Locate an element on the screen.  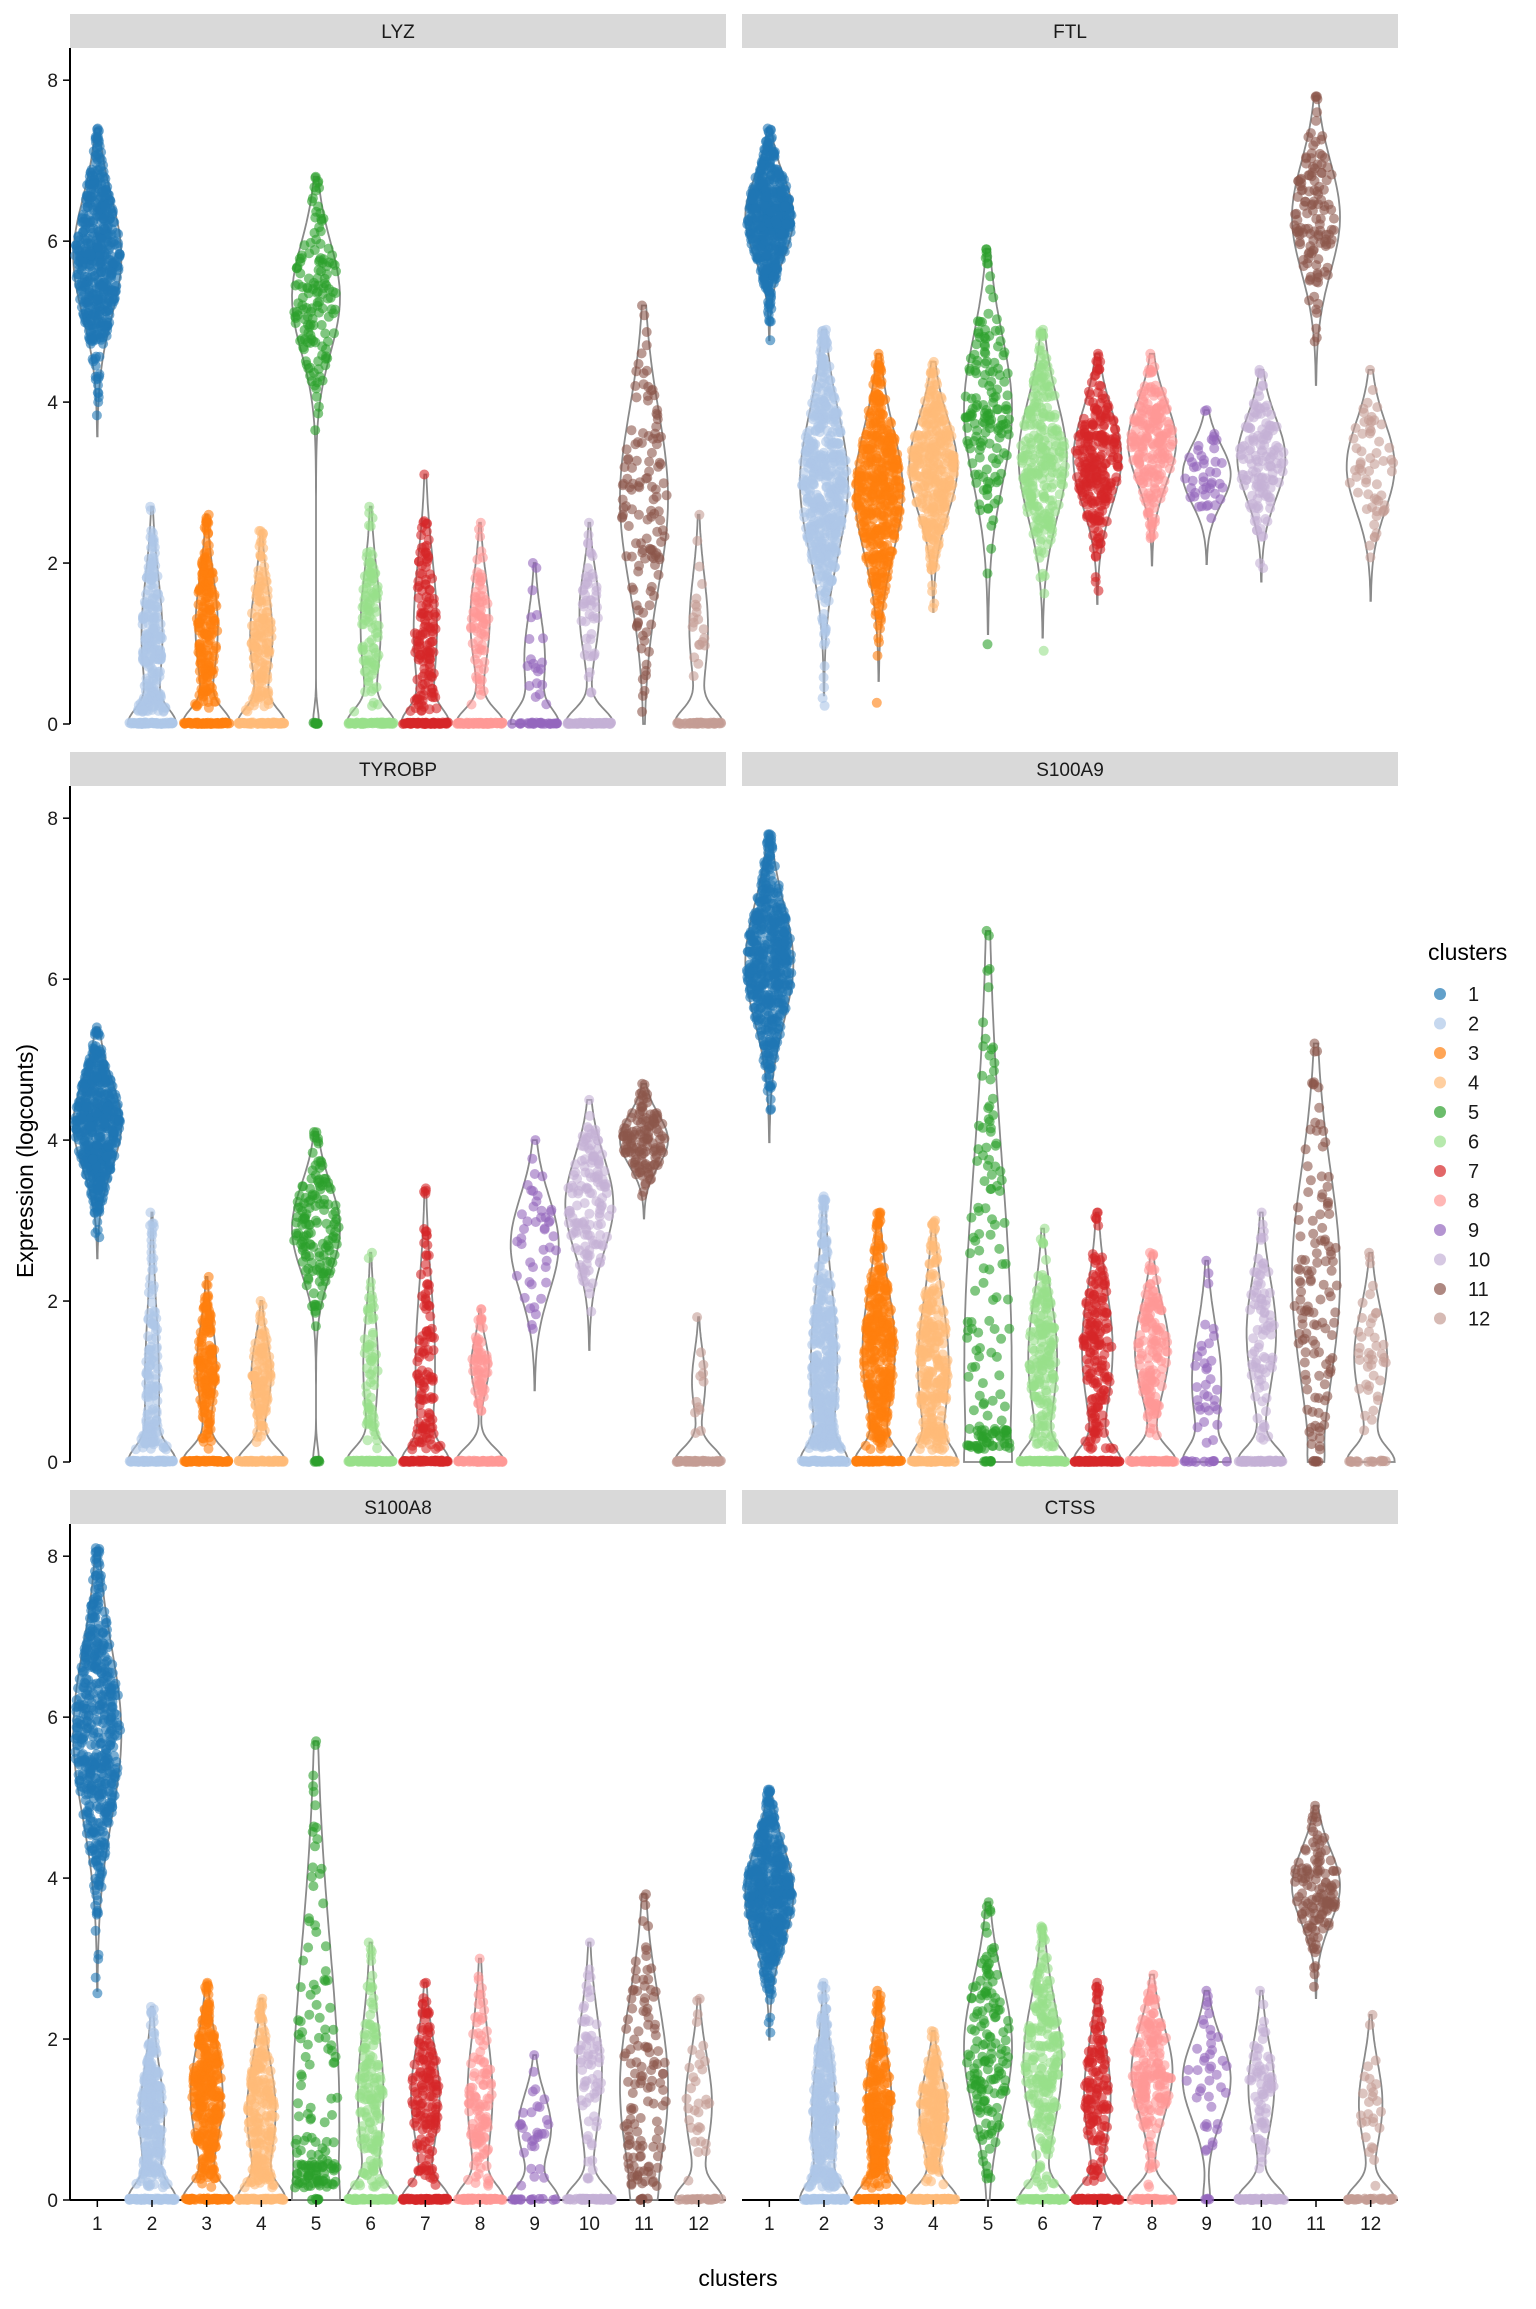
facet-label: FTL is located at coordinates (1070, 32).